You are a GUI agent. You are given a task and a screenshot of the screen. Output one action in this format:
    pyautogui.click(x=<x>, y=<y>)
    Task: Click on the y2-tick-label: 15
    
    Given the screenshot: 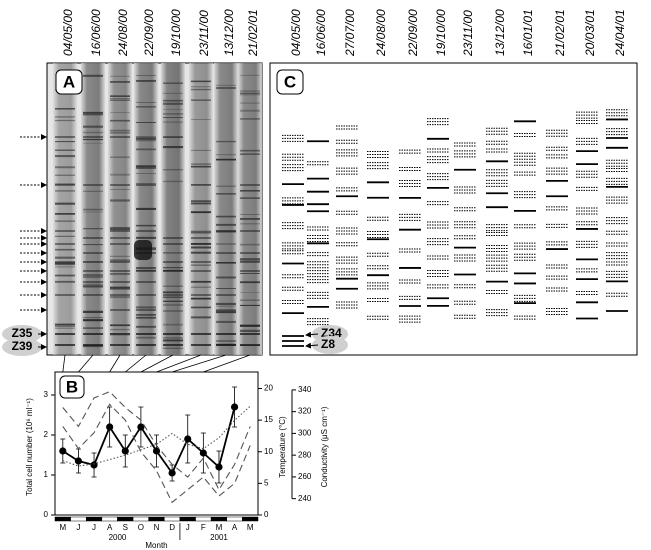 What is the action you would take?
    pyautogui.click(x=268, y=419)
    